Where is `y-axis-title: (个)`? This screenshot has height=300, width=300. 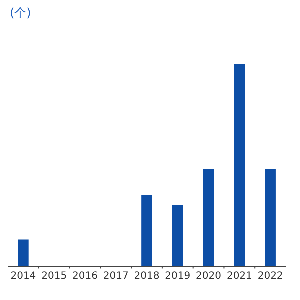
y-axis-title: (个) is located at coordinates (21, 13).